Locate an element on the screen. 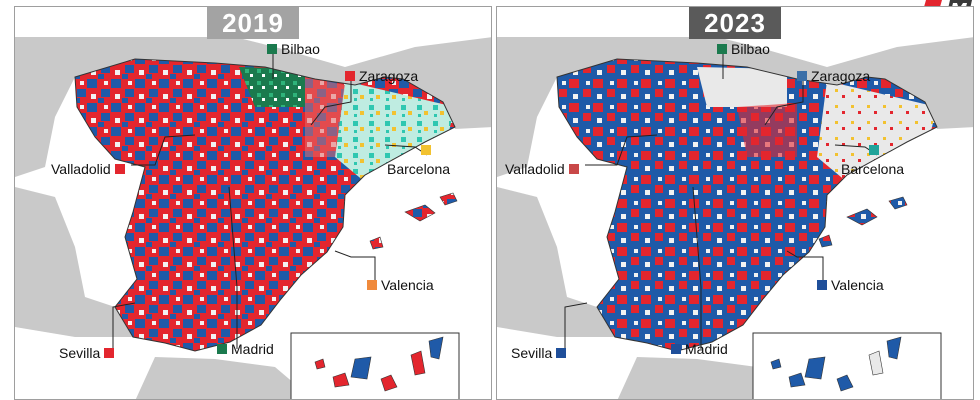 This screenshot has height=400, width=980. year-label: 2023 is located at coordinates (735, 23).